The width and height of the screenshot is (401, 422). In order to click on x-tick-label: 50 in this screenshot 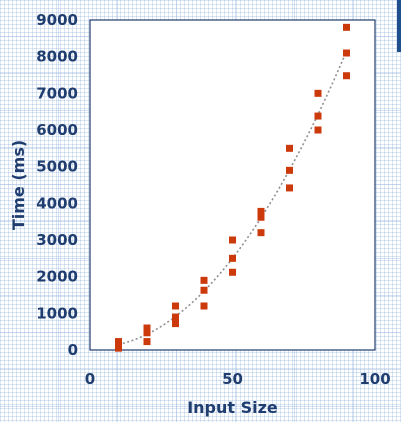, I will do `click(232, 379)`.